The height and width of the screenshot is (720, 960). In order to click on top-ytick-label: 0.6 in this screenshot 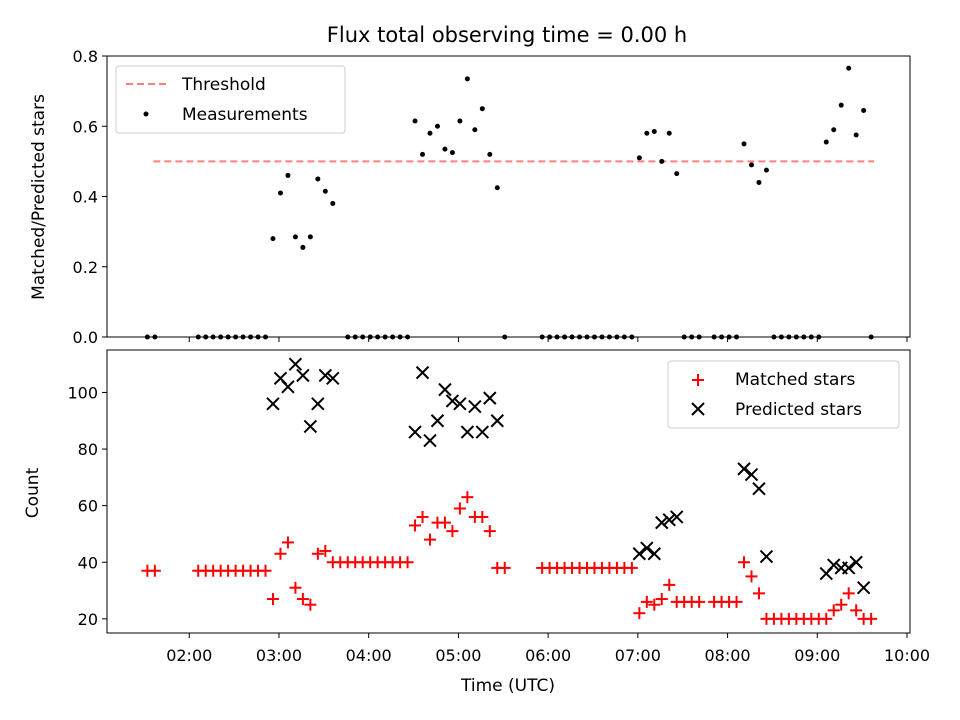, I will do `click(85, 126)`.